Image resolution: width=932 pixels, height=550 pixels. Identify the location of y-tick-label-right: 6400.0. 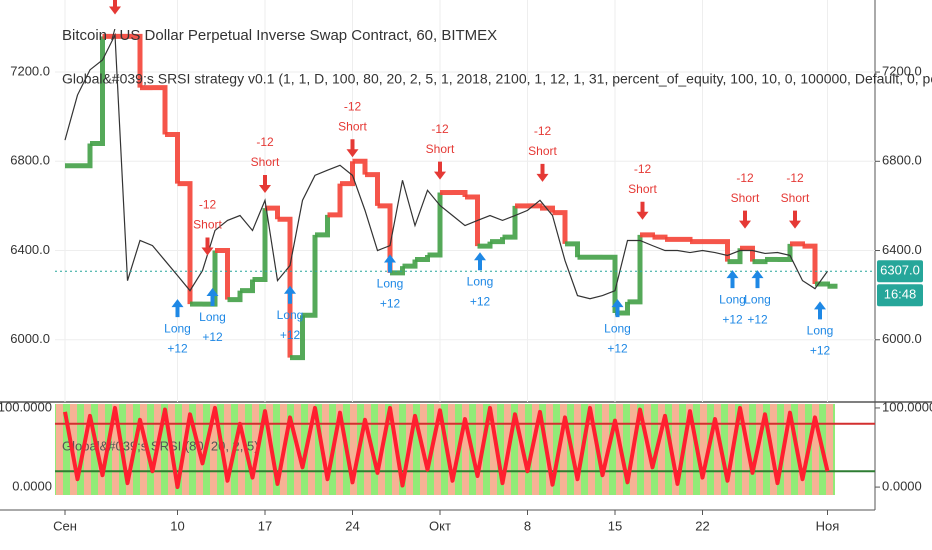
(902, 249).